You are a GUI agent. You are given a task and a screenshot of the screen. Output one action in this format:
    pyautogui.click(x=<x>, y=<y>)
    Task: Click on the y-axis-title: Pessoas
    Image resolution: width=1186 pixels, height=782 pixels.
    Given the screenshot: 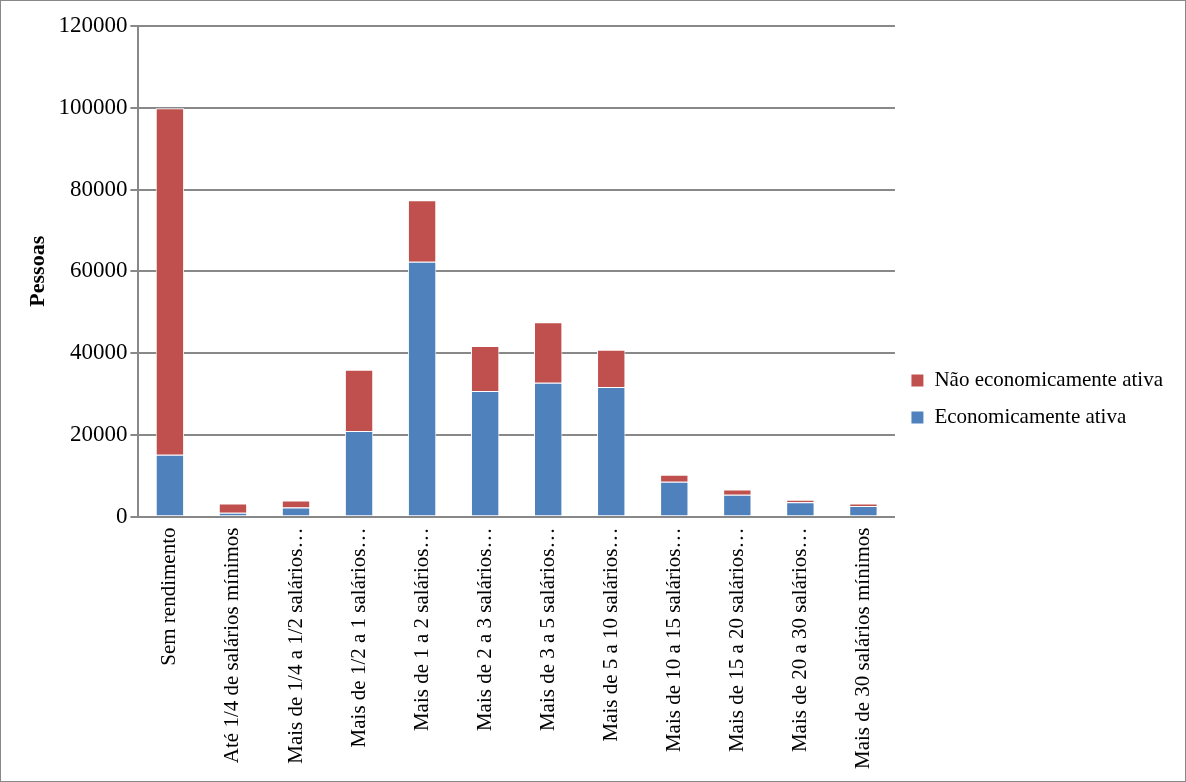 What is the action you would take?
    pyautogui.click(x=36, y=271)
    